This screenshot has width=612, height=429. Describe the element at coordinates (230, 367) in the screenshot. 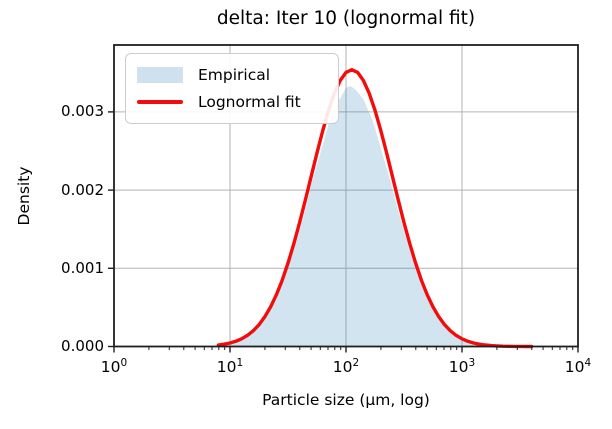

I see `x-tick-label-10e1: 101` at that location.